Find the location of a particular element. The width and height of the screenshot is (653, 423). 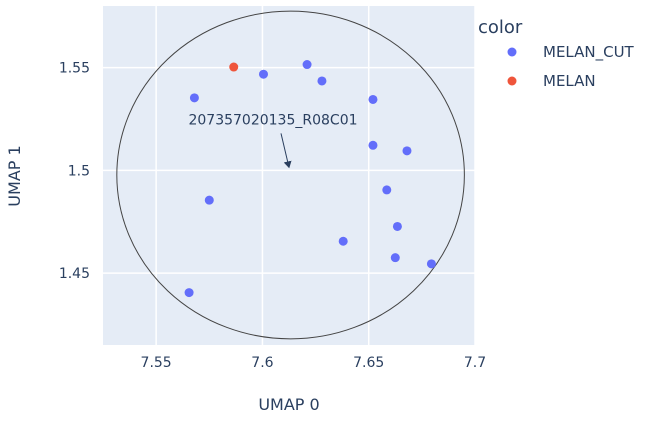

legend: color MELAN_CUT MELAN is located at coordinates (556, 53).